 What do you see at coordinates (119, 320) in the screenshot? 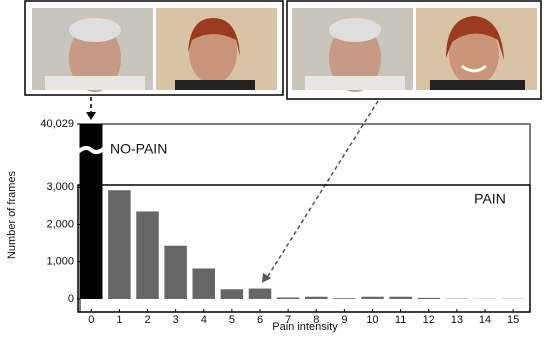
I see `x-tick-label: 1` at bounding box center [119, 320].